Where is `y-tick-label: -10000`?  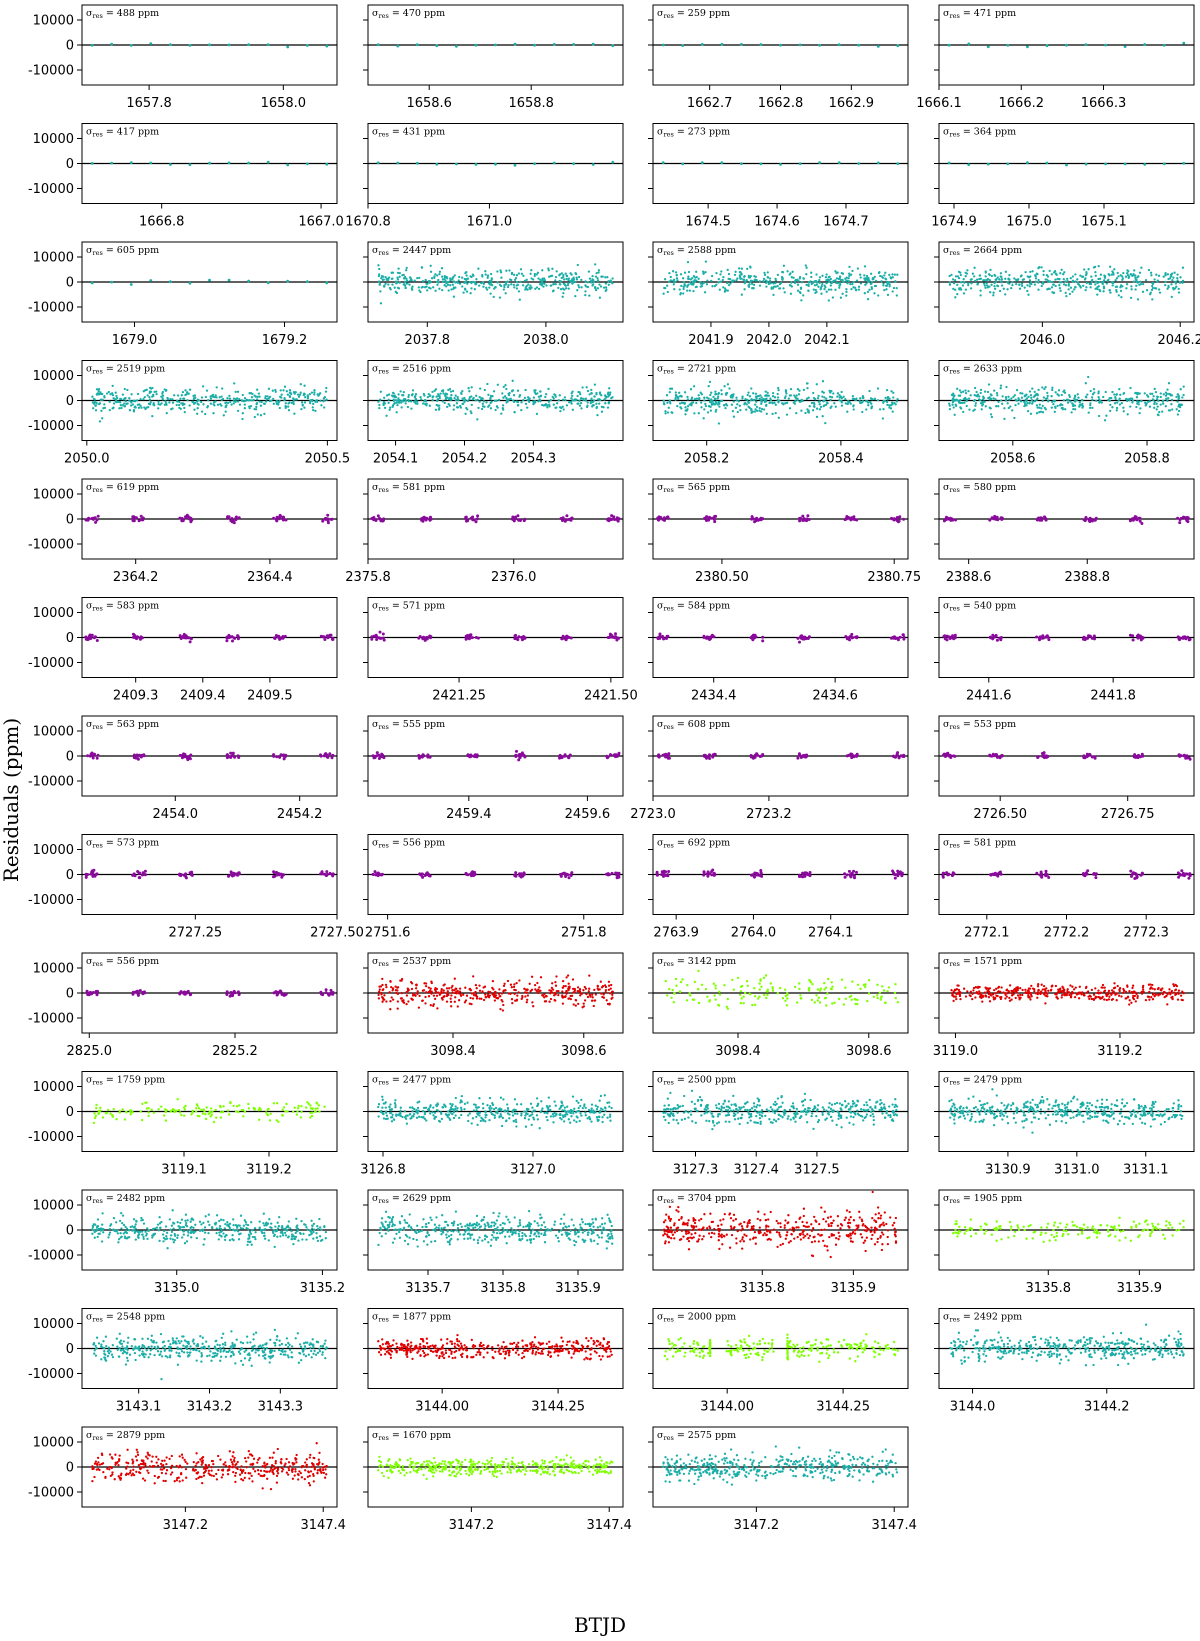
y-tick-label: -10000 is located at coordinates (51, 308).